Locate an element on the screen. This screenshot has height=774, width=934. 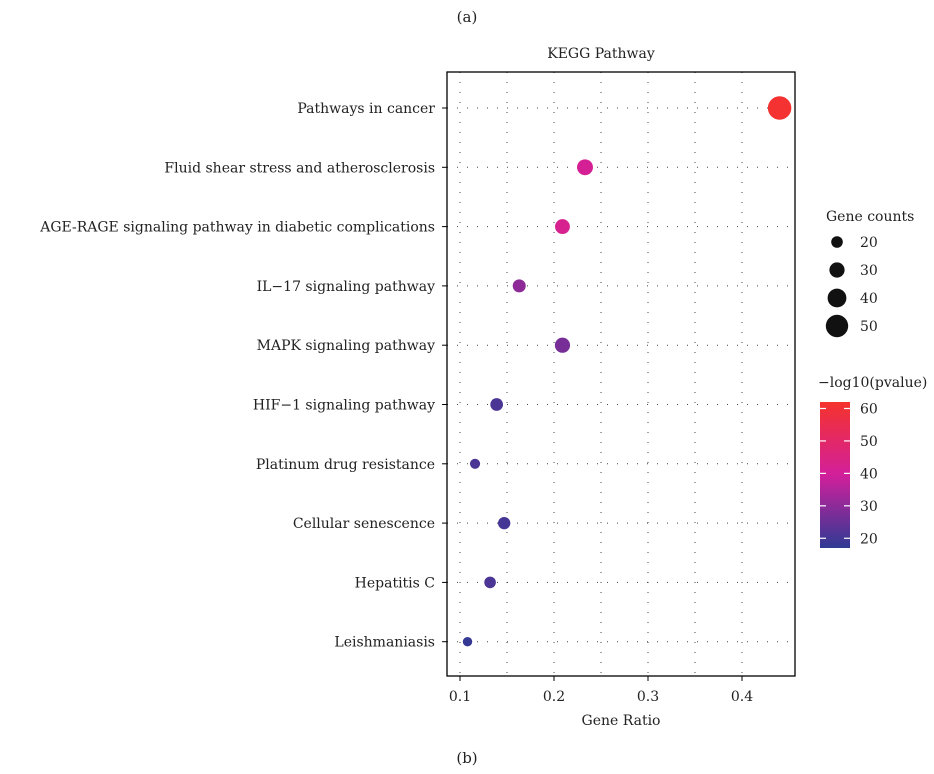
color-legend-label: 50 is located at coordinates (869, 442).